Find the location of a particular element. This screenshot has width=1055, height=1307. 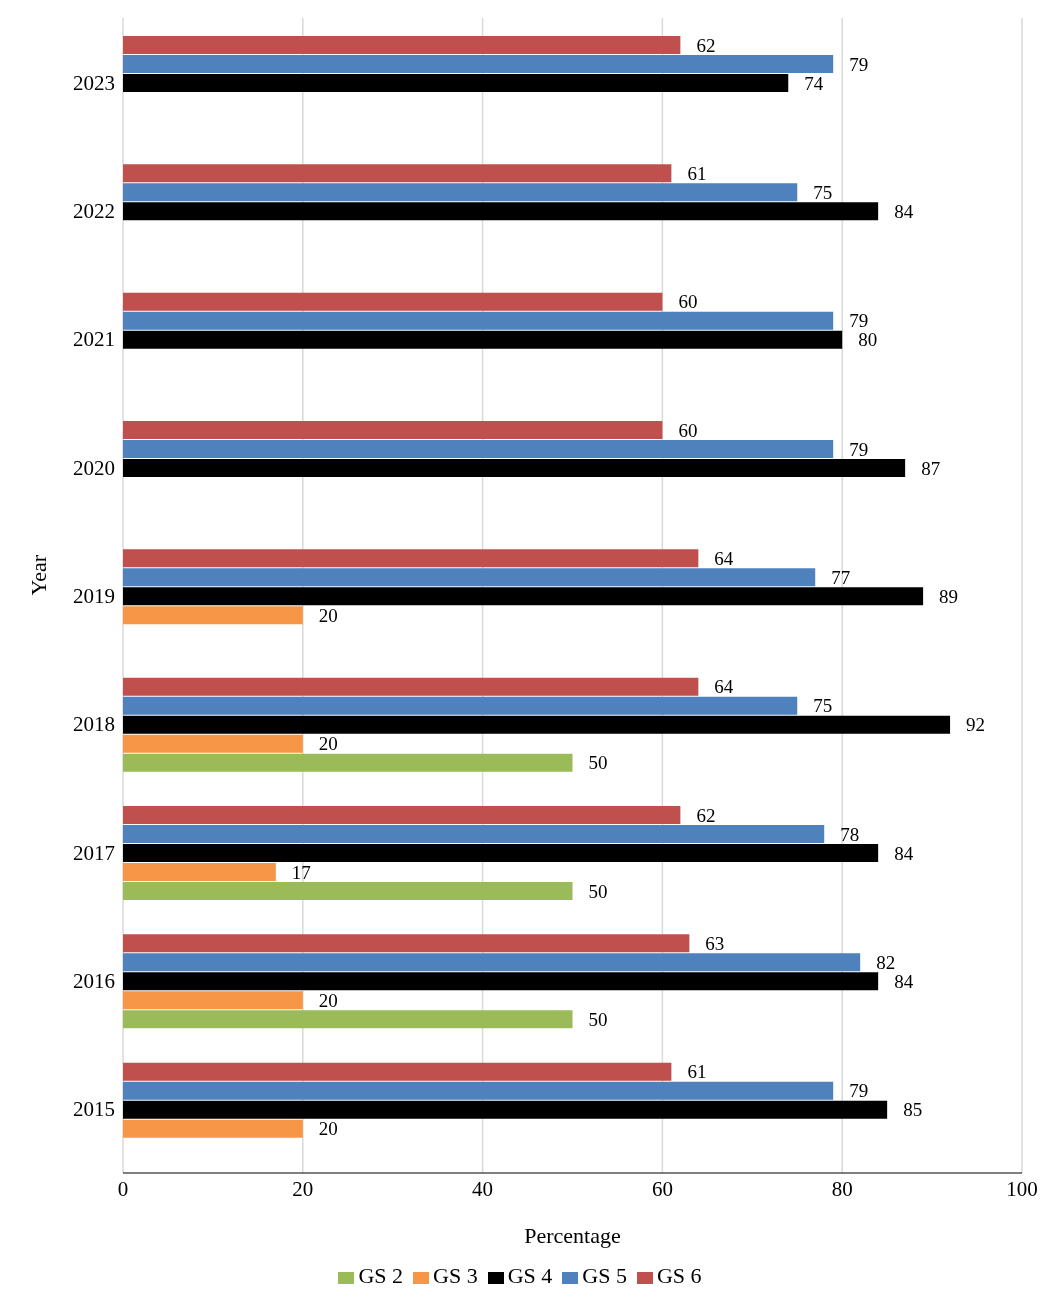

x-tick-label: 0 is located at coordinates (123, 1188).